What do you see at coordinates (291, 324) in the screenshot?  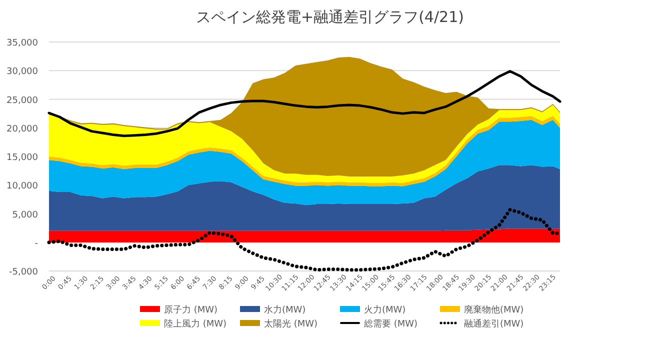 I see `legend-label: 太陽光 (MW)` at bounding box center [291, 324].